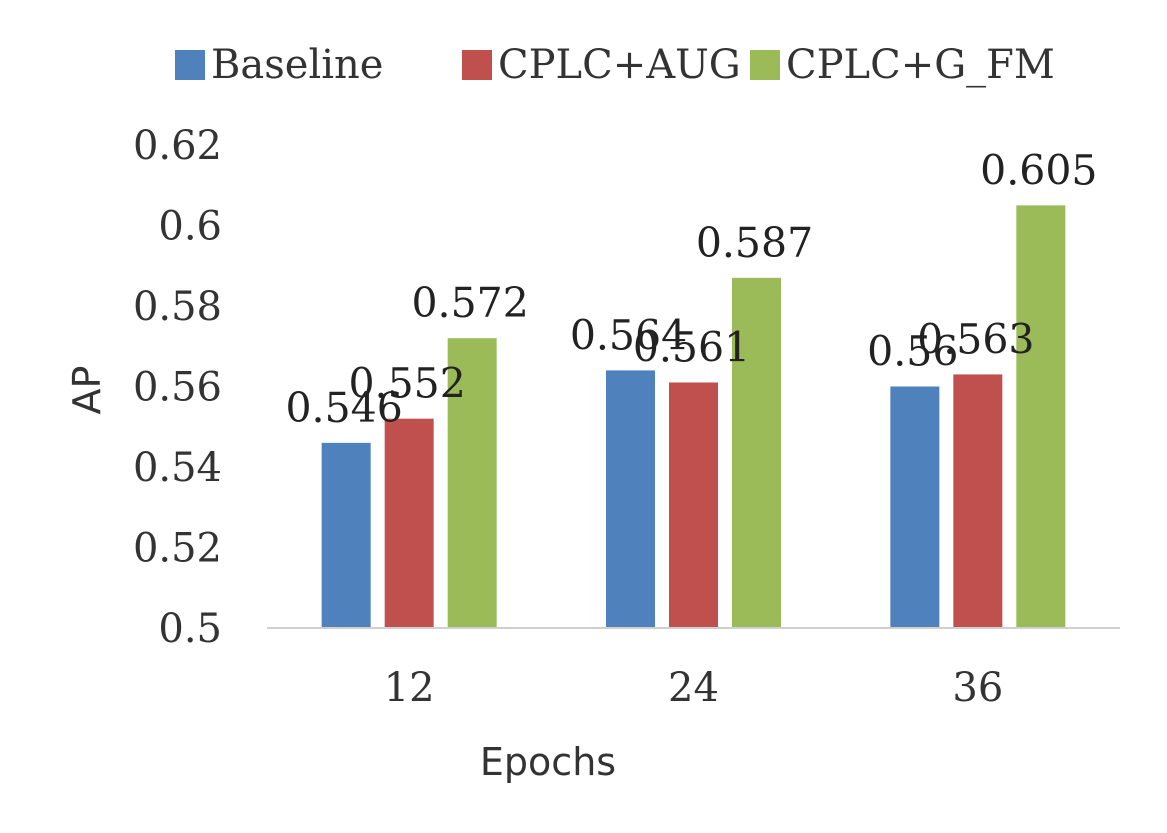  I want to click on legend-label: CPLC+G_FM, so click(920, 65).